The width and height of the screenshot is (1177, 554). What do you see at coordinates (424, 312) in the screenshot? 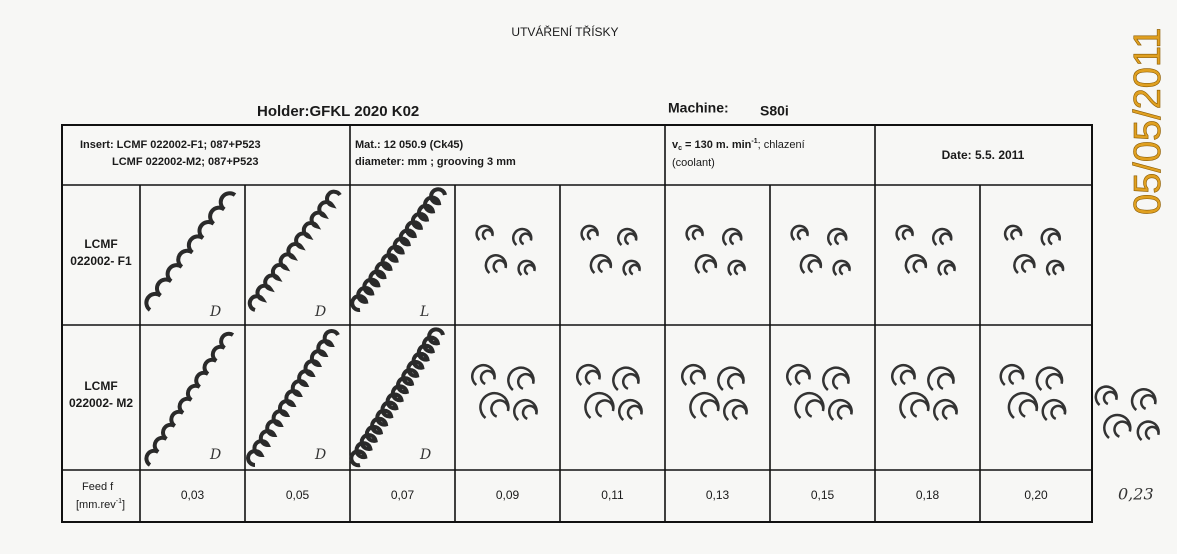
I see `hand-mark: L` at bounding box center [424, 312].